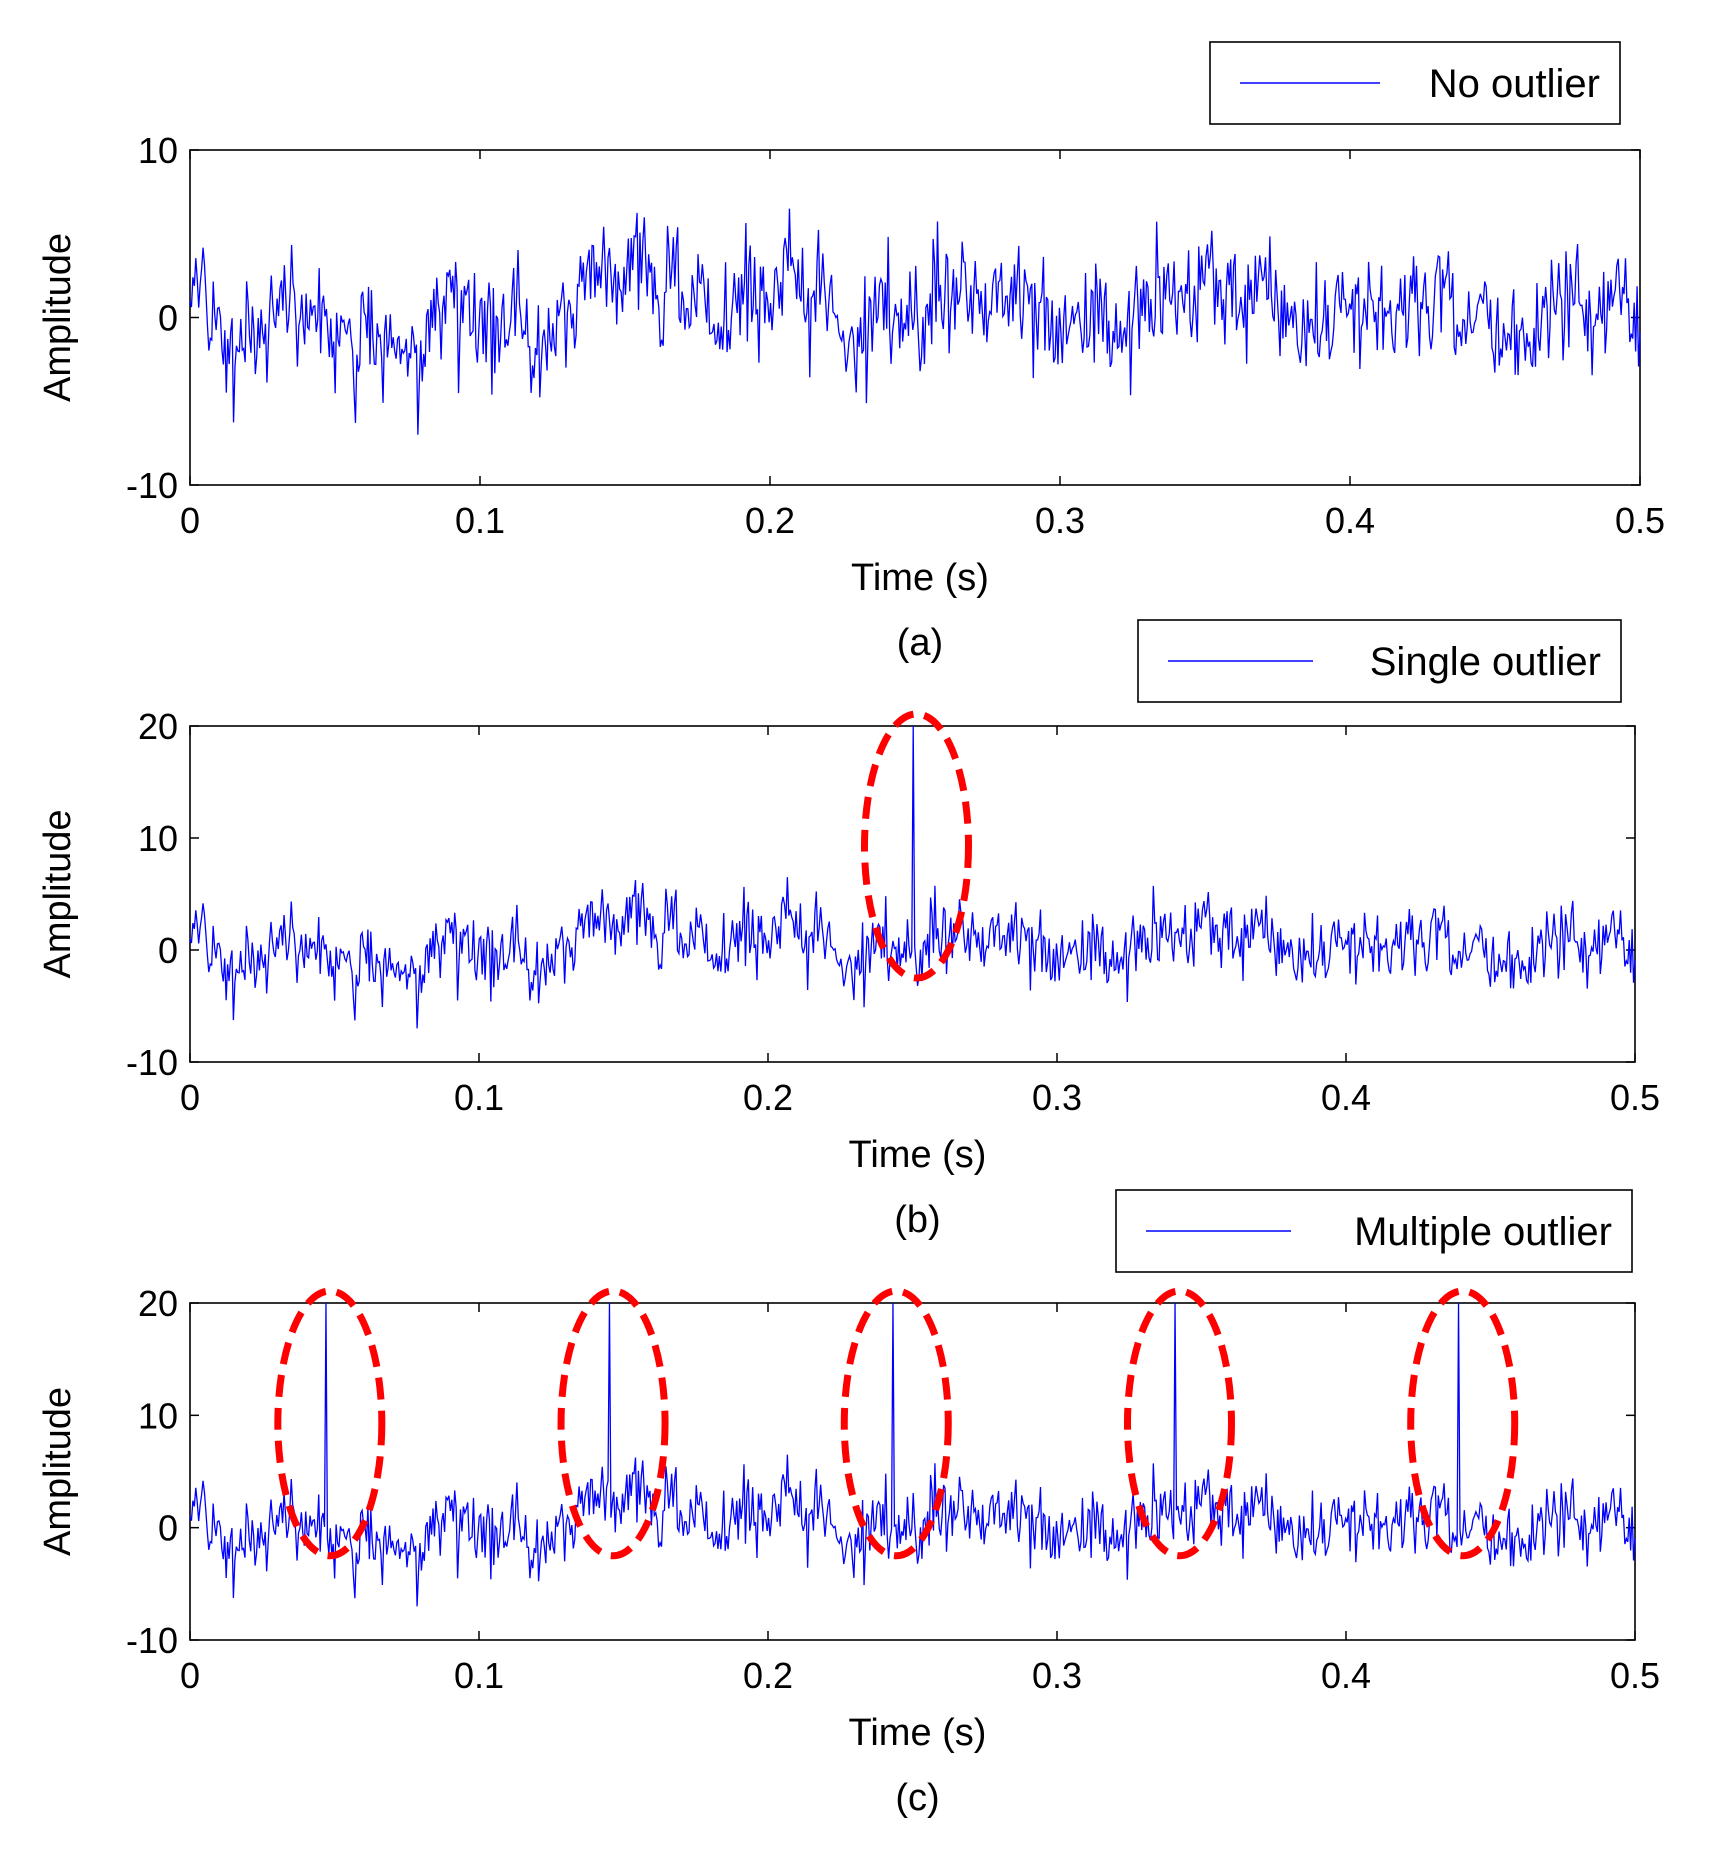  I want to click on legend-label: Single outlier, so click(1485, 662).